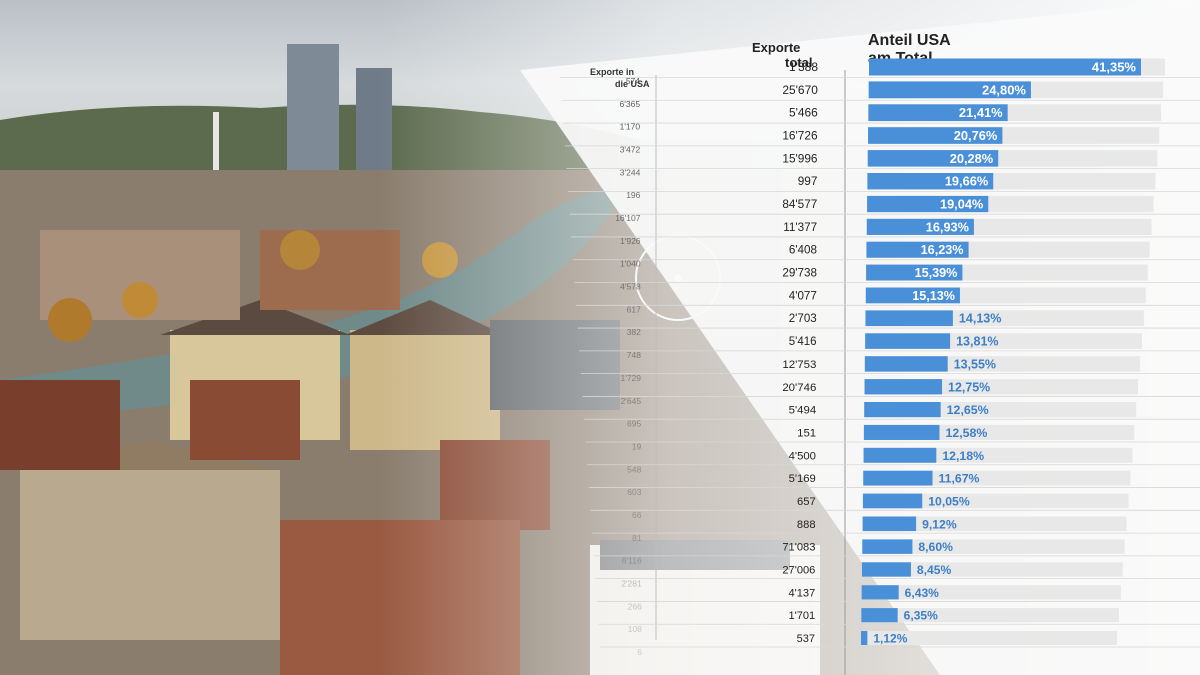 This screenshot has width=1200, height=675. I want to click on cell-exports-total: 12'753, so click(799, 365).